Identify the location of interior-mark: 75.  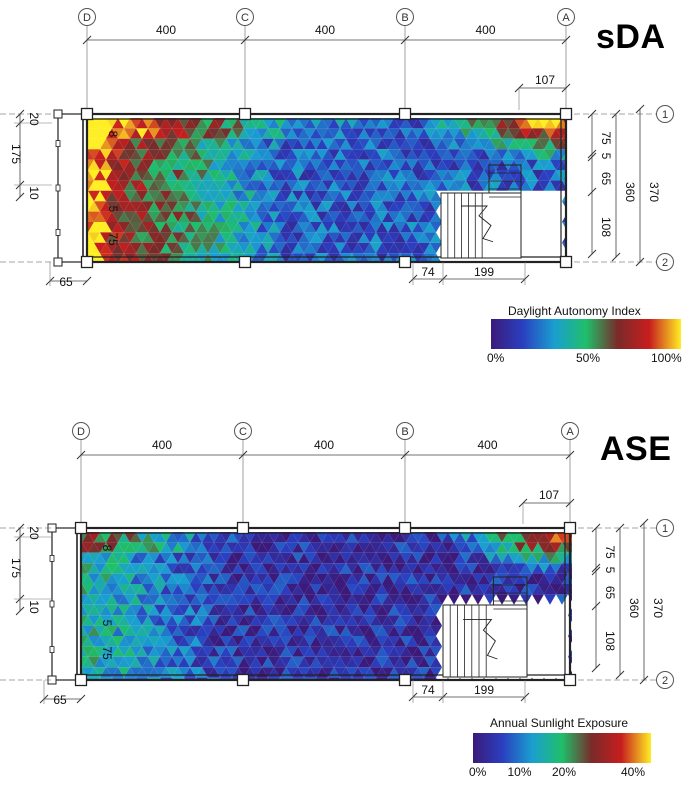
(113, 239).